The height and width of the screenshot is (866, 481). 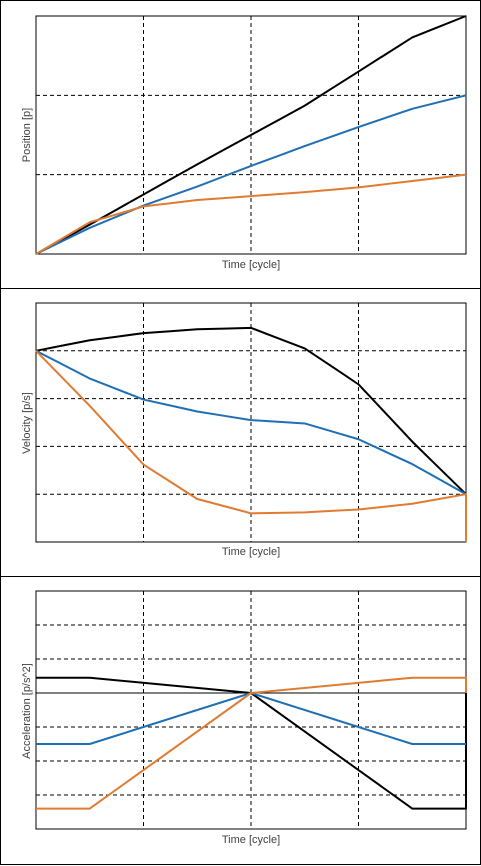 I want to click on position-x-label: Time [cycle], so click(x=251, y=265).